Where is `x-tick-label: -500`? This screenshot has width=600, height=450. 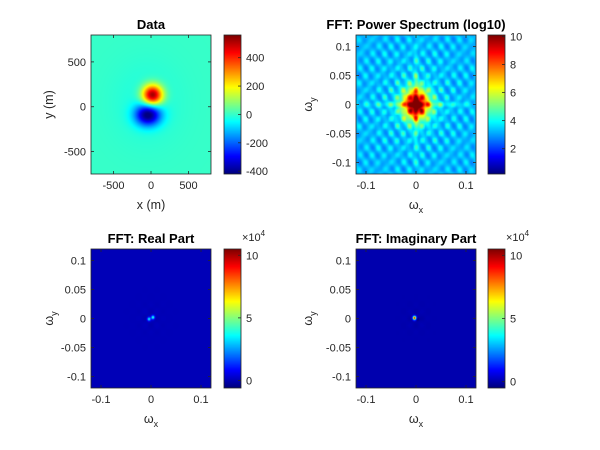
x-tick-label: -500 is located at coordinates (113, 186).